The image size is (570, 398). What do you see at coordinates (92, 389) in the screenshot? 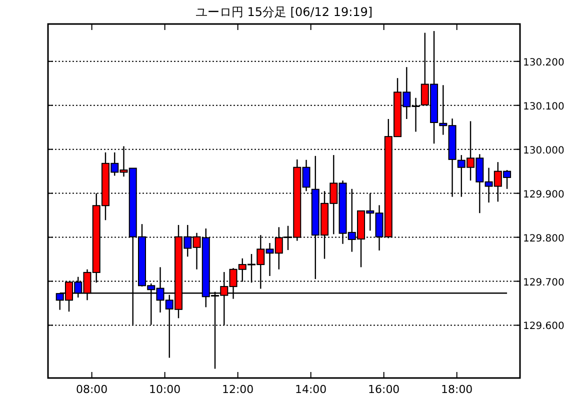
I see `x-tick-label: 08:00` at bounding box center [92, 389].